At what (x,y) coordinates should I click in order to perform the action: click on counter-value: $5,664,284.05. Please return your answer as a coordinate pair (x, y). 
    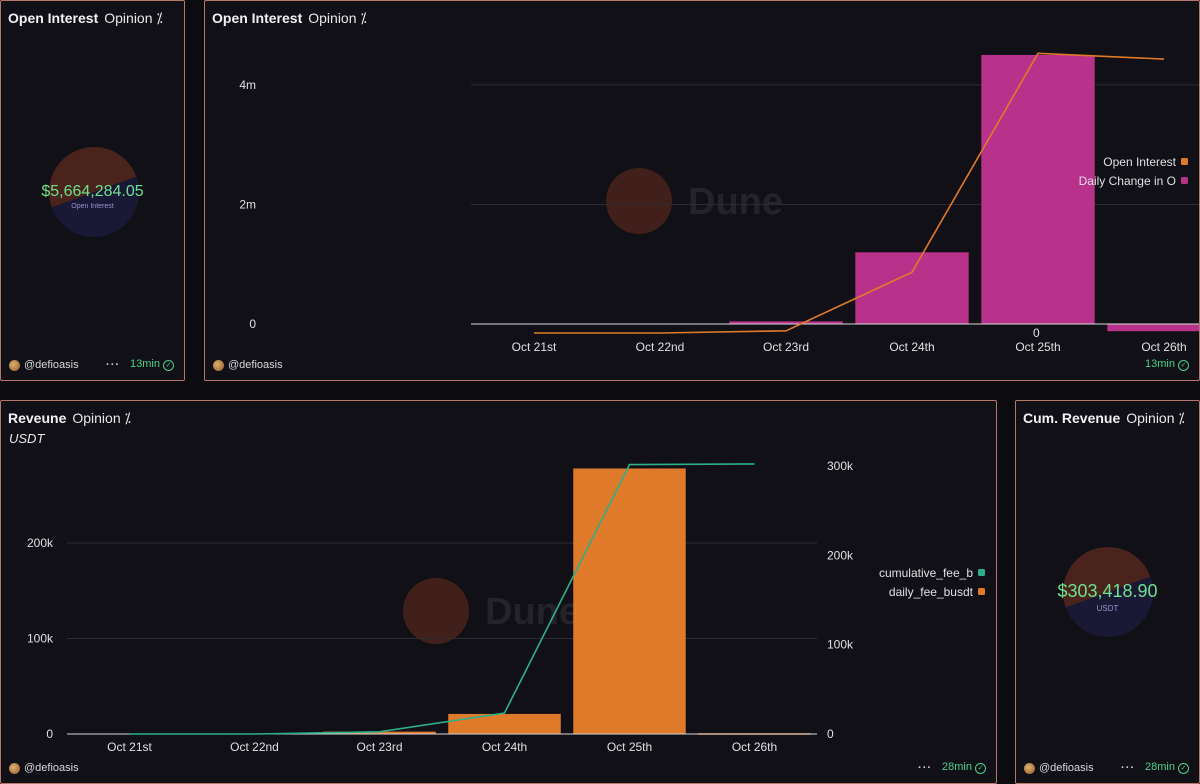
    Looking at the image, I should click on (92, 191).